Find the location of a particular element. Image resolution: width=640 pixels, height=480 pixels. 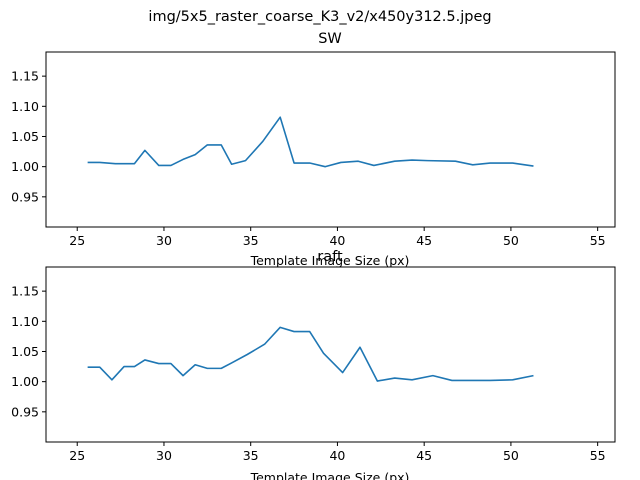

subplot-title-sw: SW is located at coordinates (330, 39).